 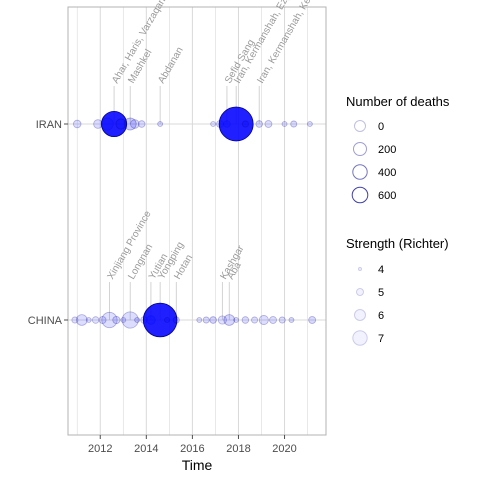 I want to click on legend-deaths-label: 200, so click(x=387, y=150).